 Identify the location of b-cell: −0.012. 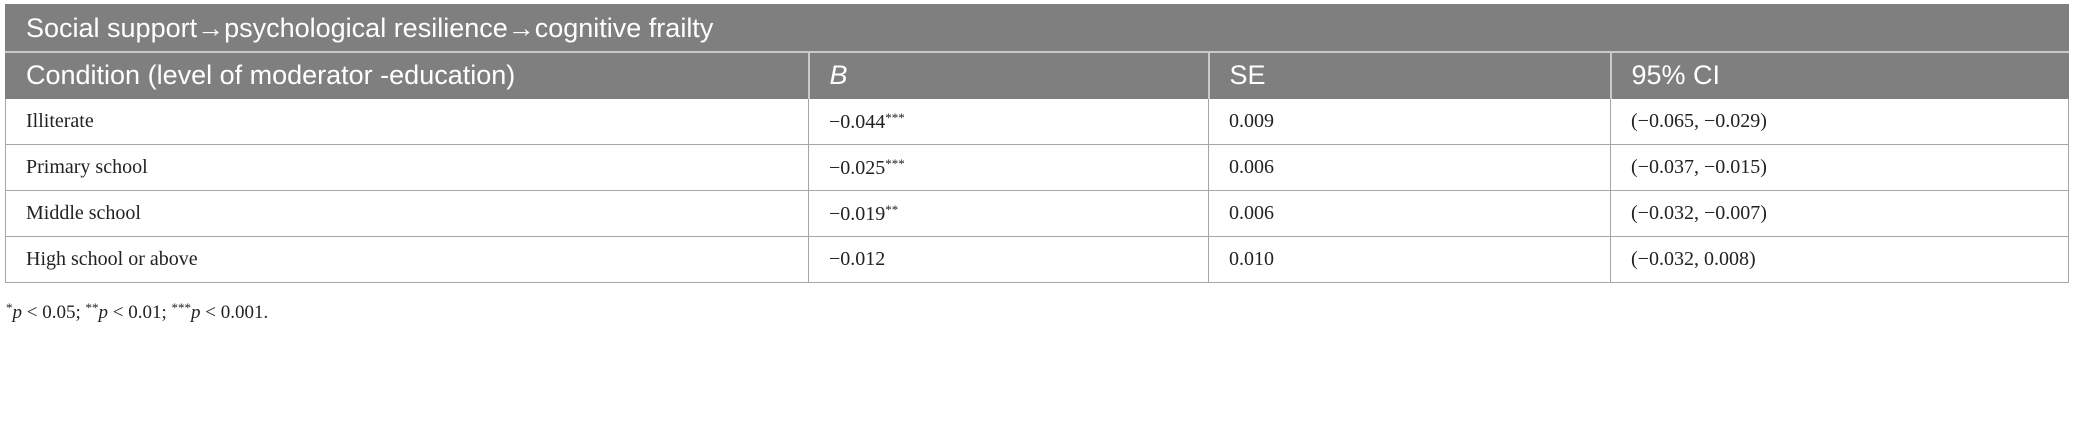
(1008, 259).